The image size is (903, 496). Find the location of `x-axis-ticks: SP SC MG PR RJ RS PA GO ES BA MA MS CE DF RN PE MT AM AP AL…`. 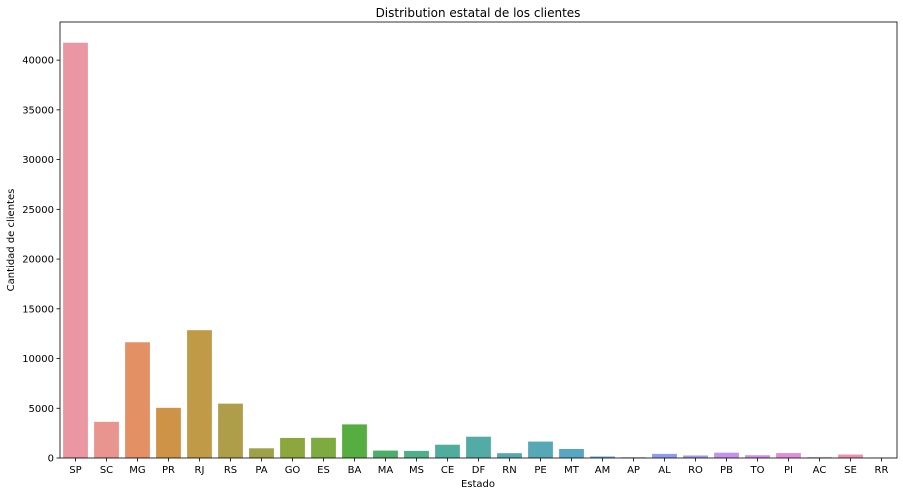

x-axis-ticks: SP SC MG PR RJ RS PA GO ES BA MA MS CE DF RN PE MT AM AP AL… is located at coordinates (478, 467).